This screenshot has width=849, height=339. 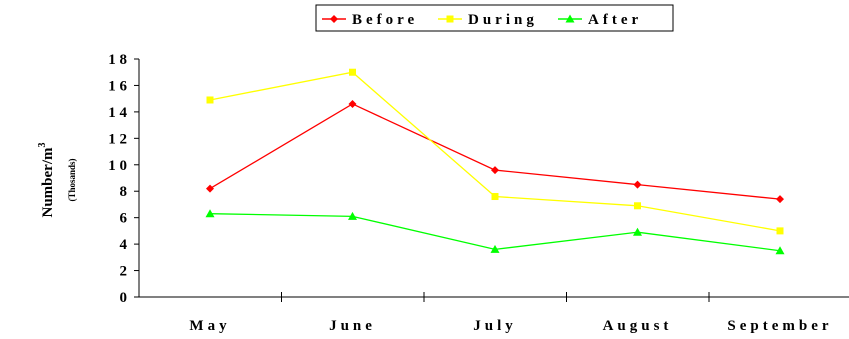 I want to click on y-tick-label: 1 2, so click(x=117, y=139).